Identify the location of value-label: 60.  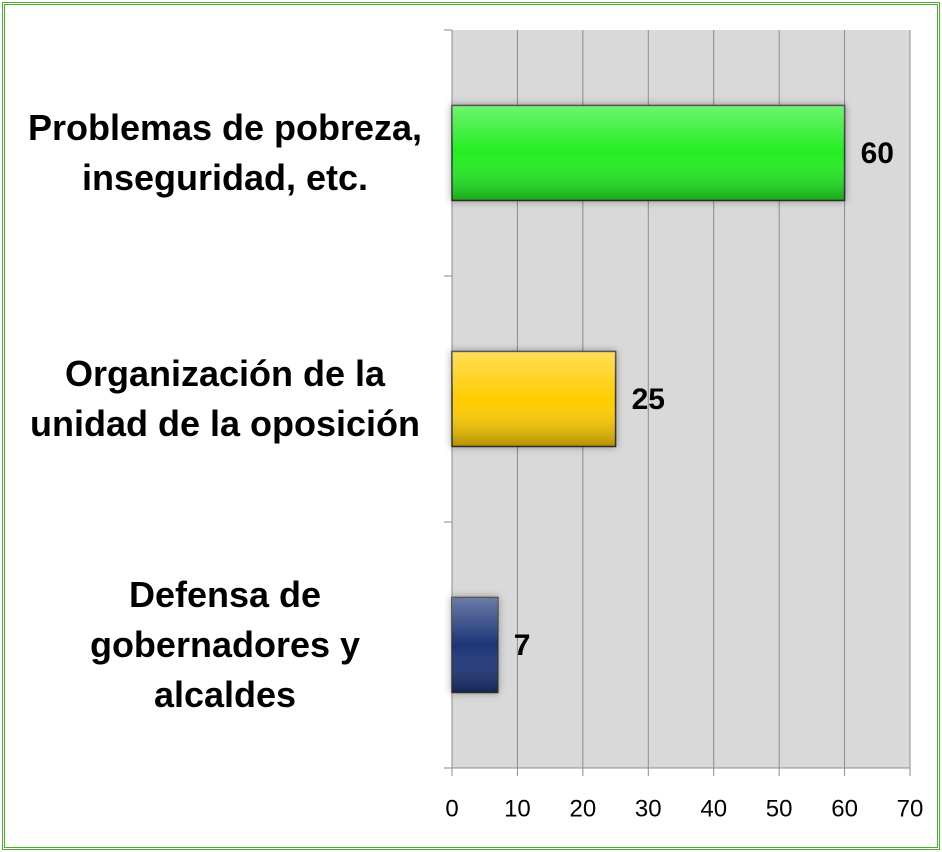
(877, 153).